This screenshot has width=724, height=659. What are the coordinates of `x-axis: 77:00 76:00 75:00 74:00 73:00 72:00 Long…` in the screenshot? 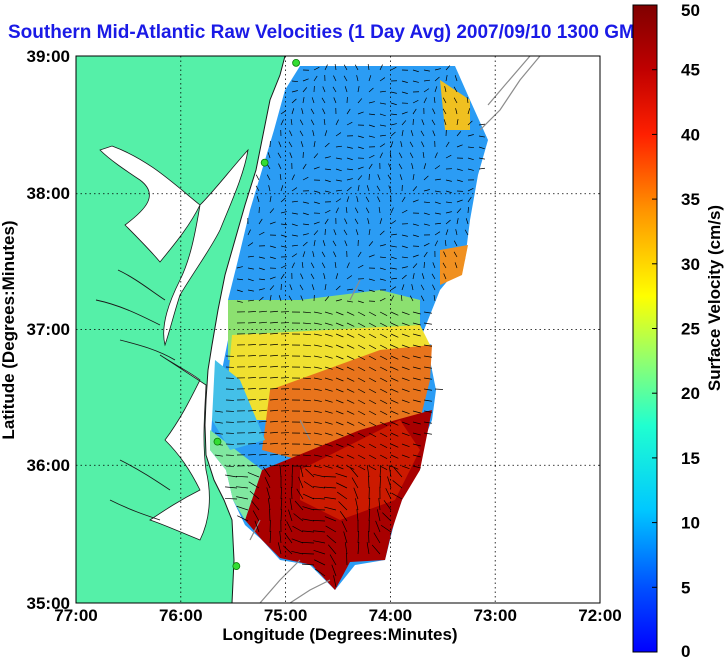 It's located at (337, 625).